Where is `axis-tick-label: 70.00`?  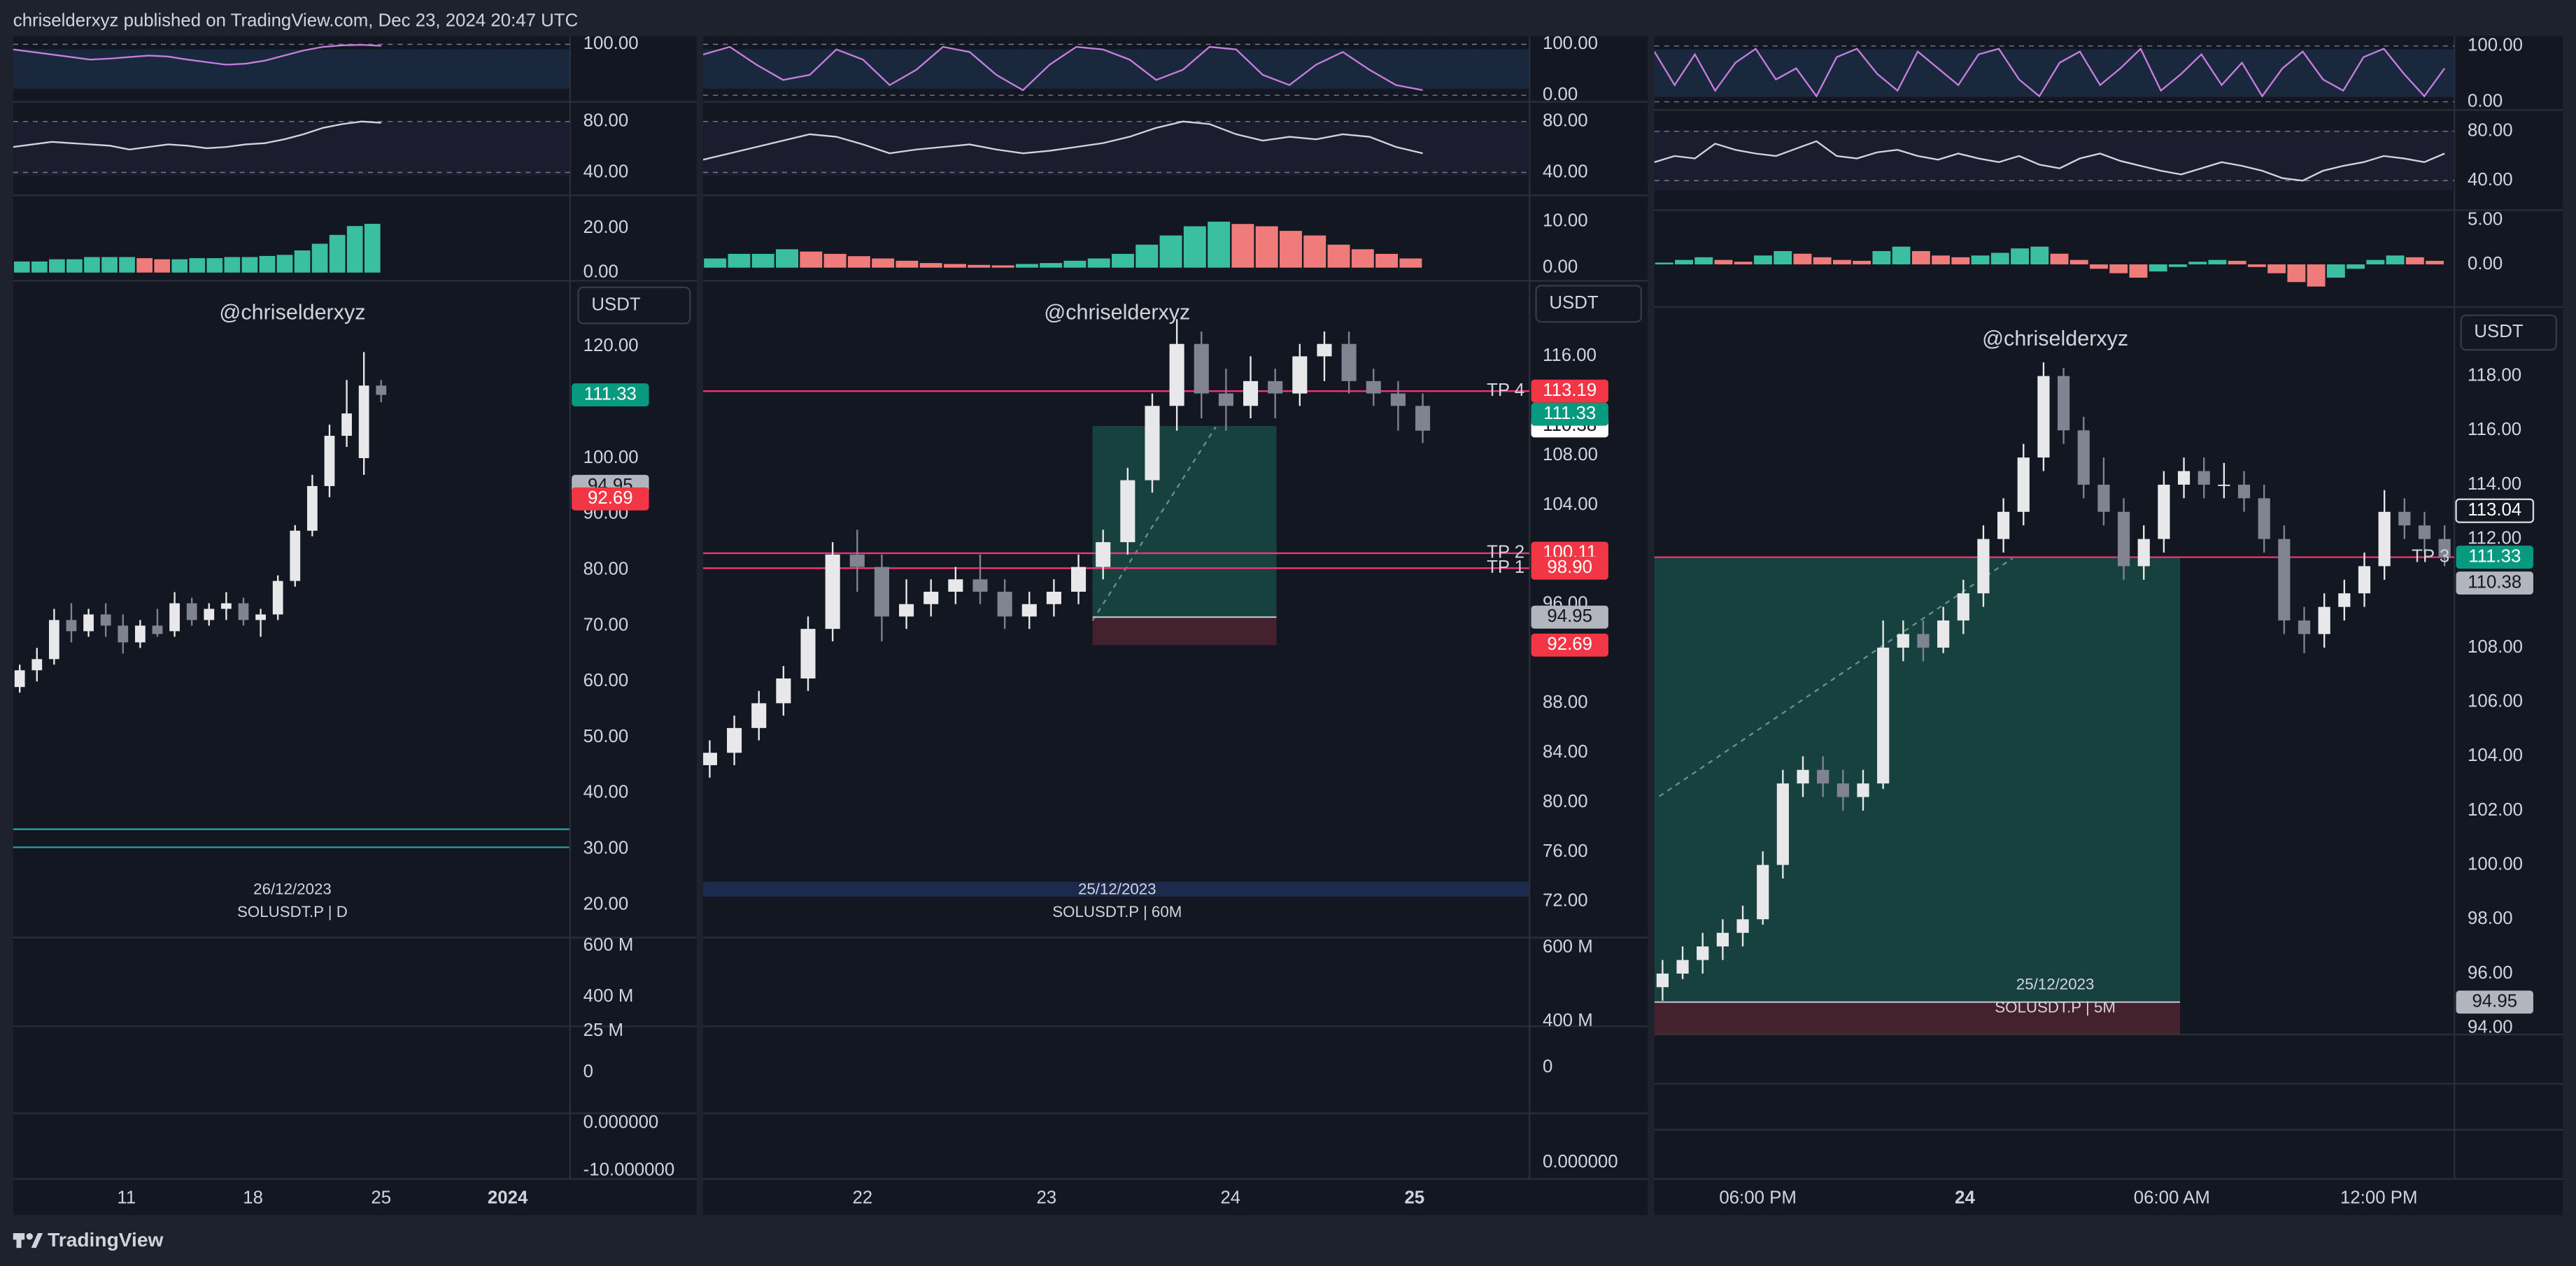
axis-tick-label: 70.00 is located at coordinates (606, 624).